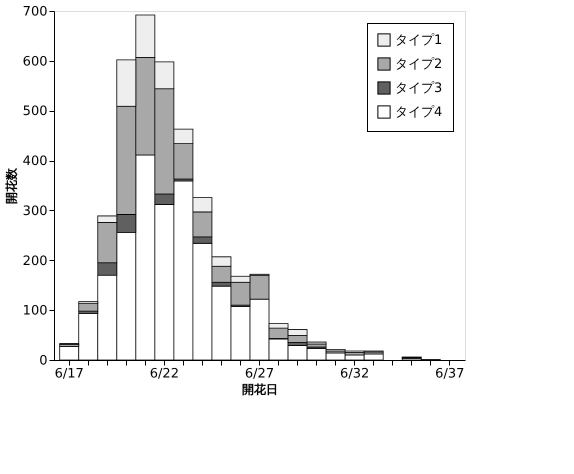 This screenshot has width=574, height=474. I want to click on y-tick-label: 0, so click(43, 361).